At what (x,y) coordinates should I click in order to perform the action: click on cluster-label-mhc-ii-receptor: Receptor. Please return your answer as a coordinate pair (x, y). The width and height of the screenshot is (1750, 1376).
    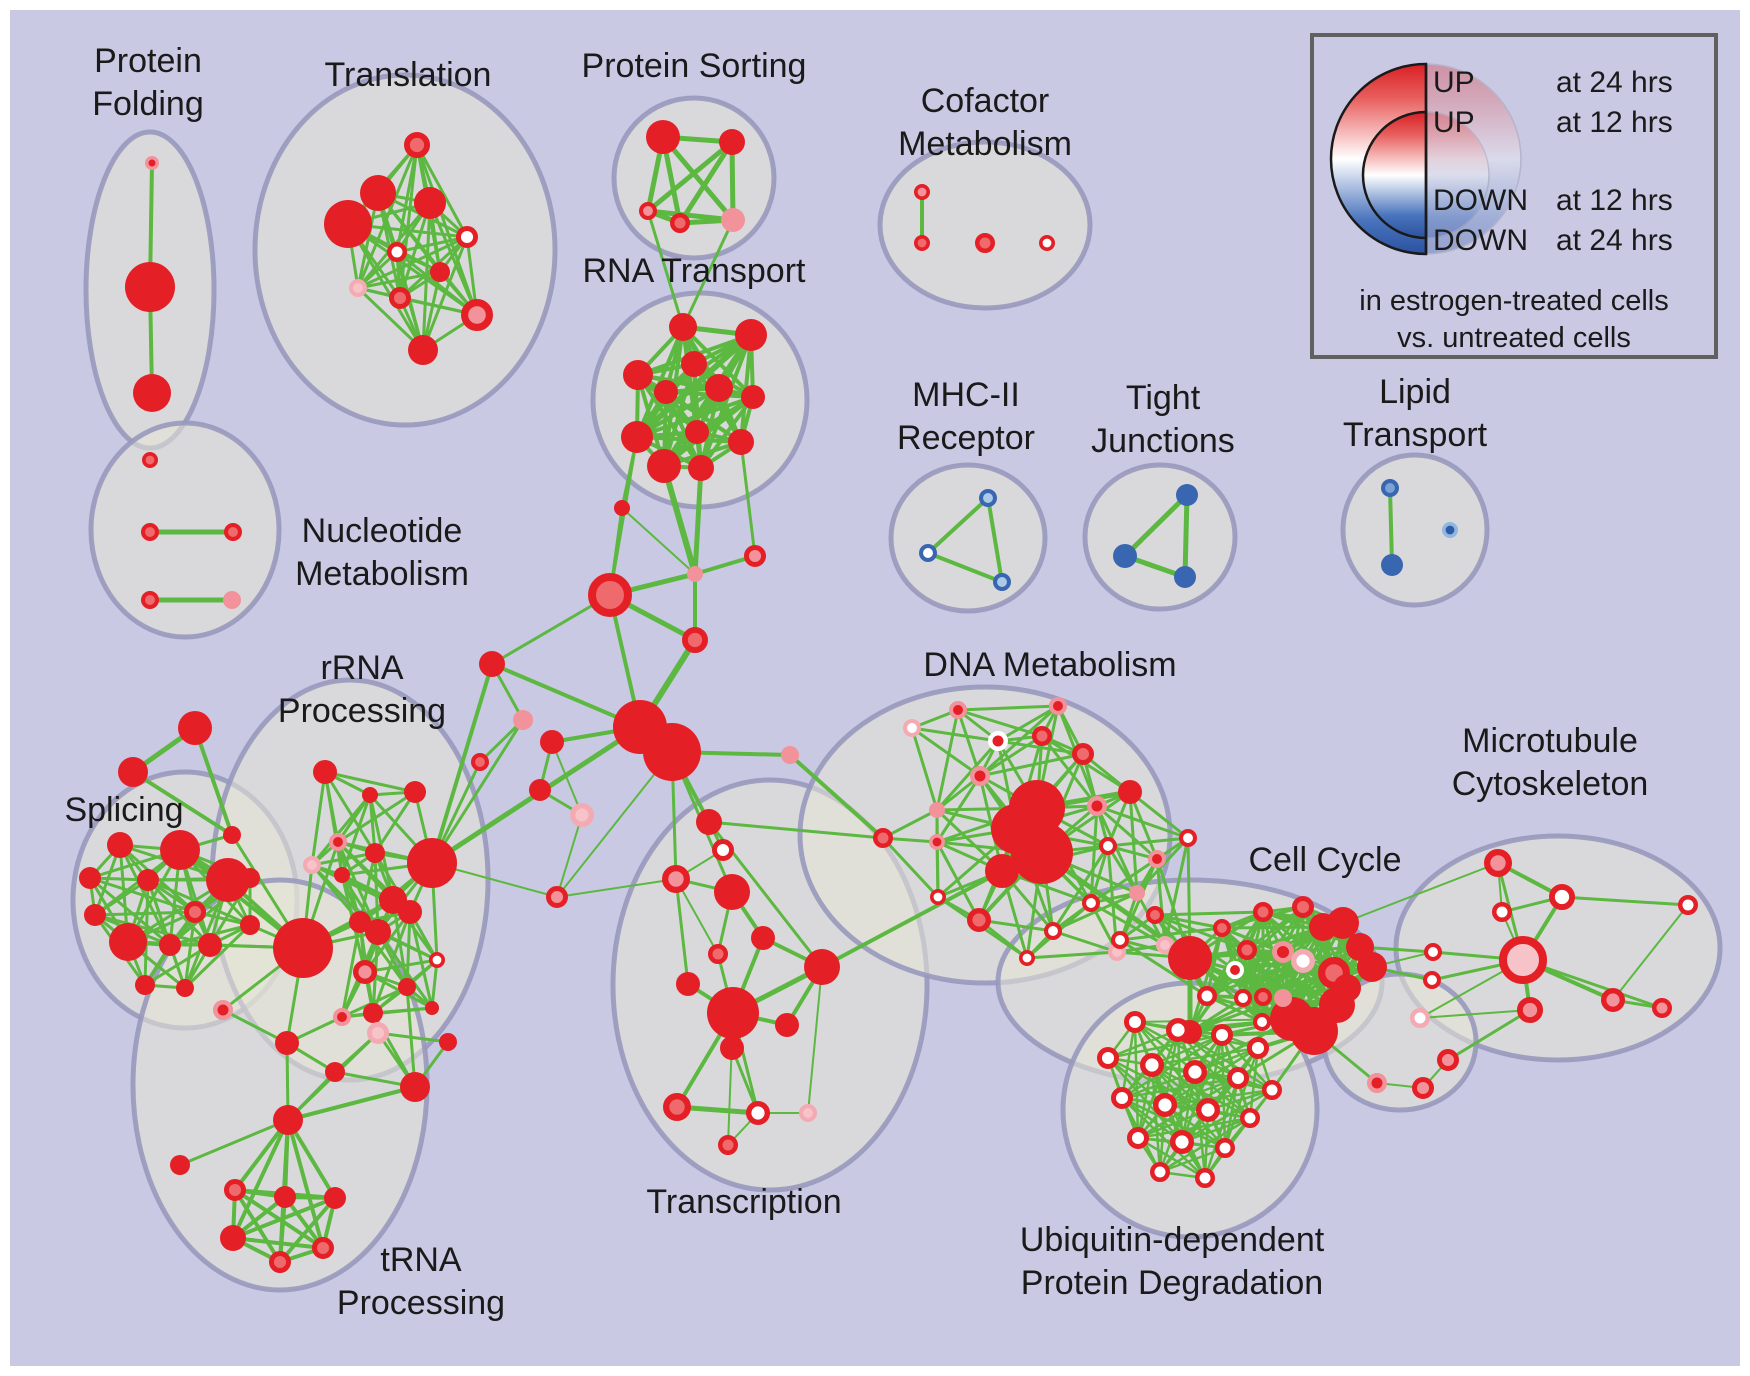
    Looking at the image, I should click on (966, 438).